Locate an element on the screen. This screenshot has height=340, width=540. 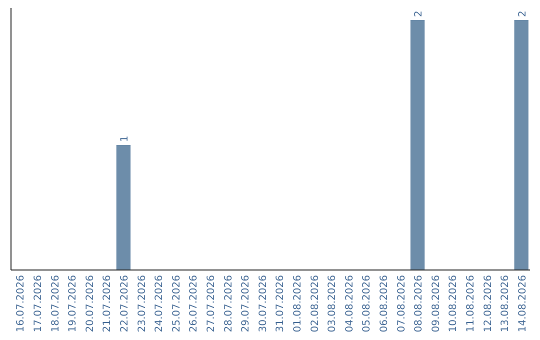
x-tick-label: 14.08.2026 is located at coordinates (522, 303).